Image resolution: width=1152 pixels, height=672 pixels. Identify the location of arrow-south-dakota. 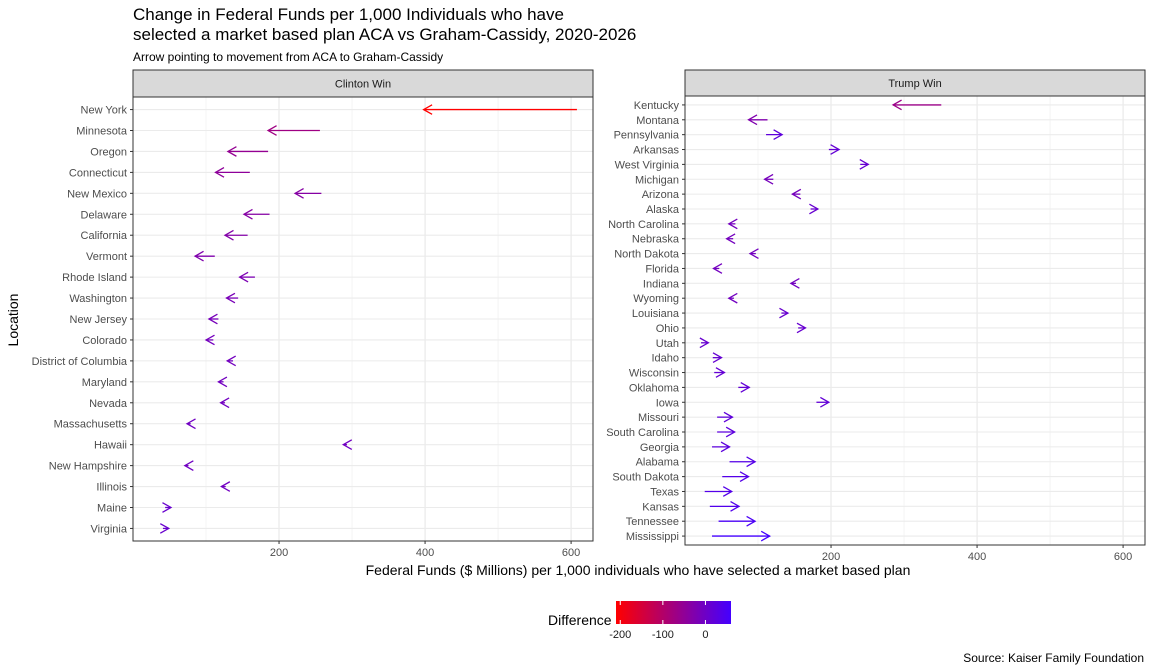
(736, 476).